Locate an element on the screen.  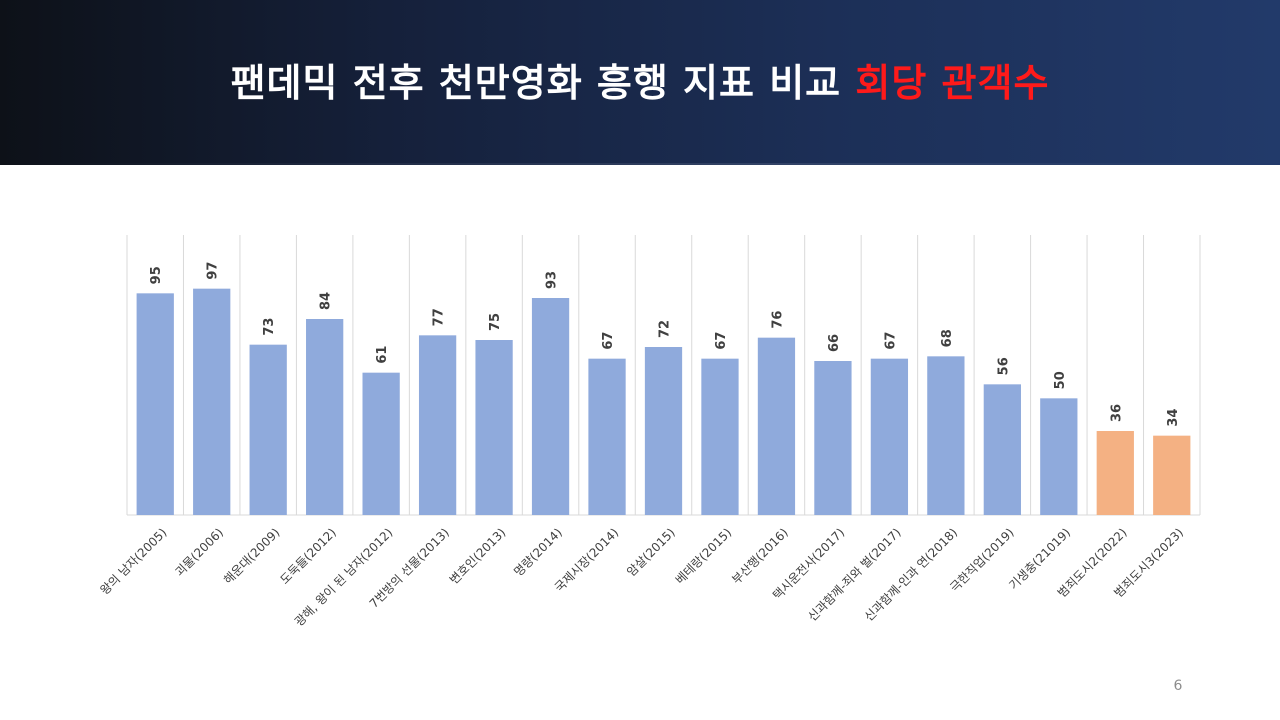
data-label: 72 is located at coordinates (665, 329).